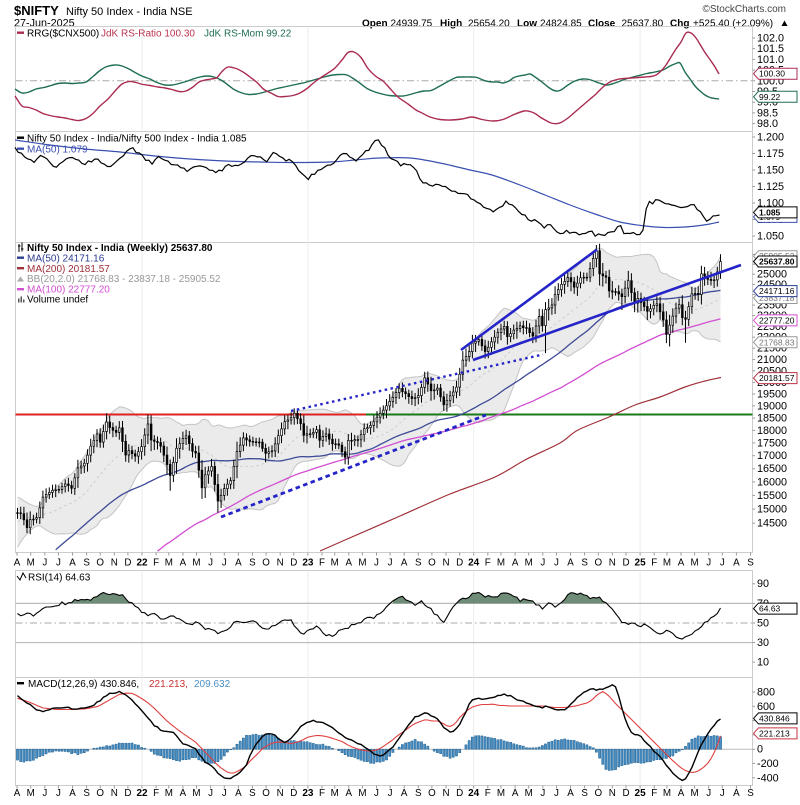 The height and width of the screenshot is (805, 800). Describe the element at coordinates (375, 24) in the screenshot. I see `svg-text: Open` at that location.